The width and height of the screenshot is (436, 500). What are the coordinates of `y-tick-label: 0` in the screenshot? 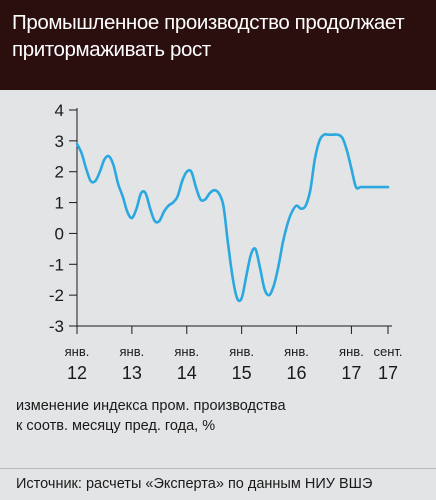 It's located at (59, 233).